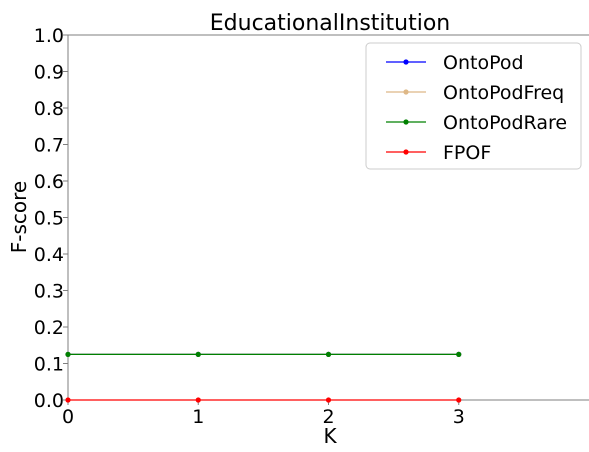  Describe the element at coordinates (49, 365) in the screenshot. I see `y-tick-label: 0.1` at that location.